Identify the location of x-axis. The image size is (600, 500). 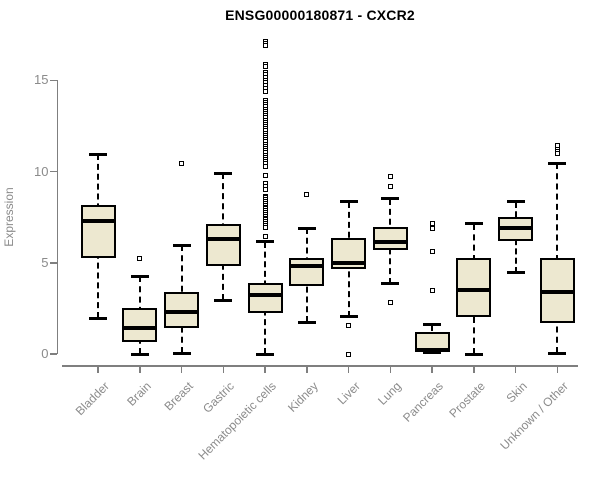
(320, 366).